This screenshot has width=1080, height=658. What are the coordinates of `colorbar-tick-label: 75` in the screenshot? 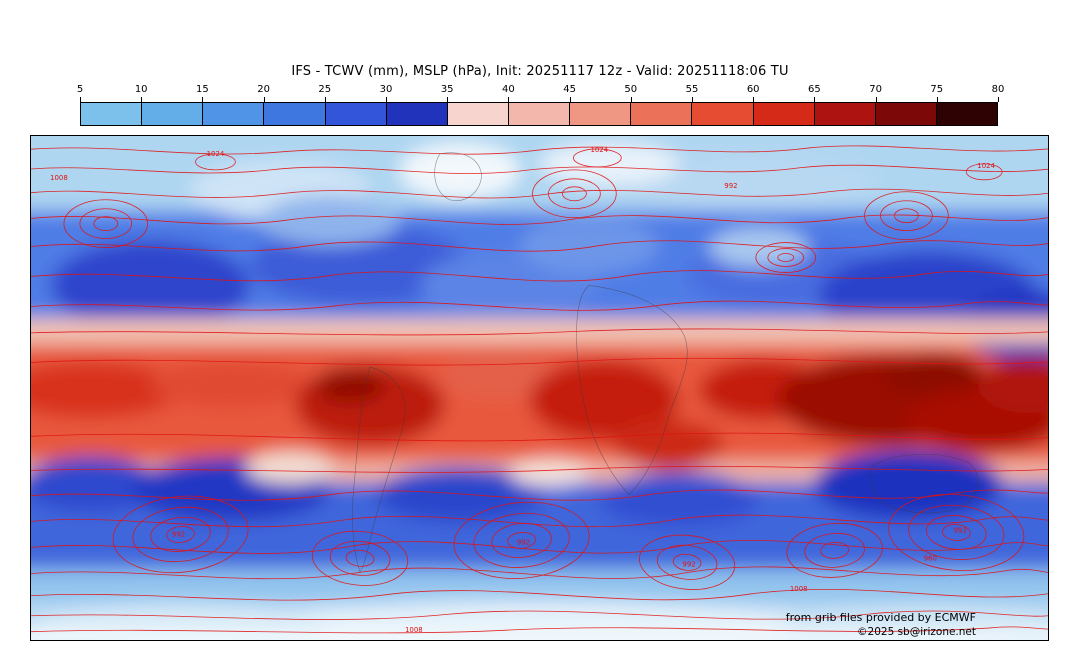 It's located at (937, 89).